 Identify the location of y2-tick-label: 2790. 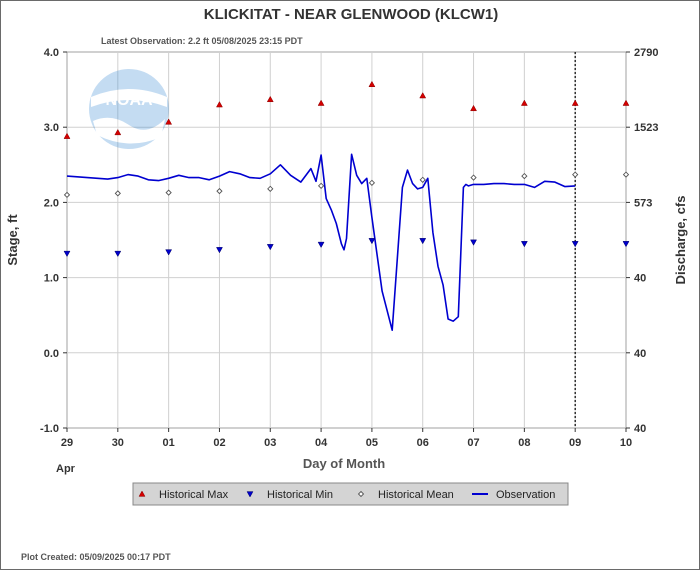
(646, 53).